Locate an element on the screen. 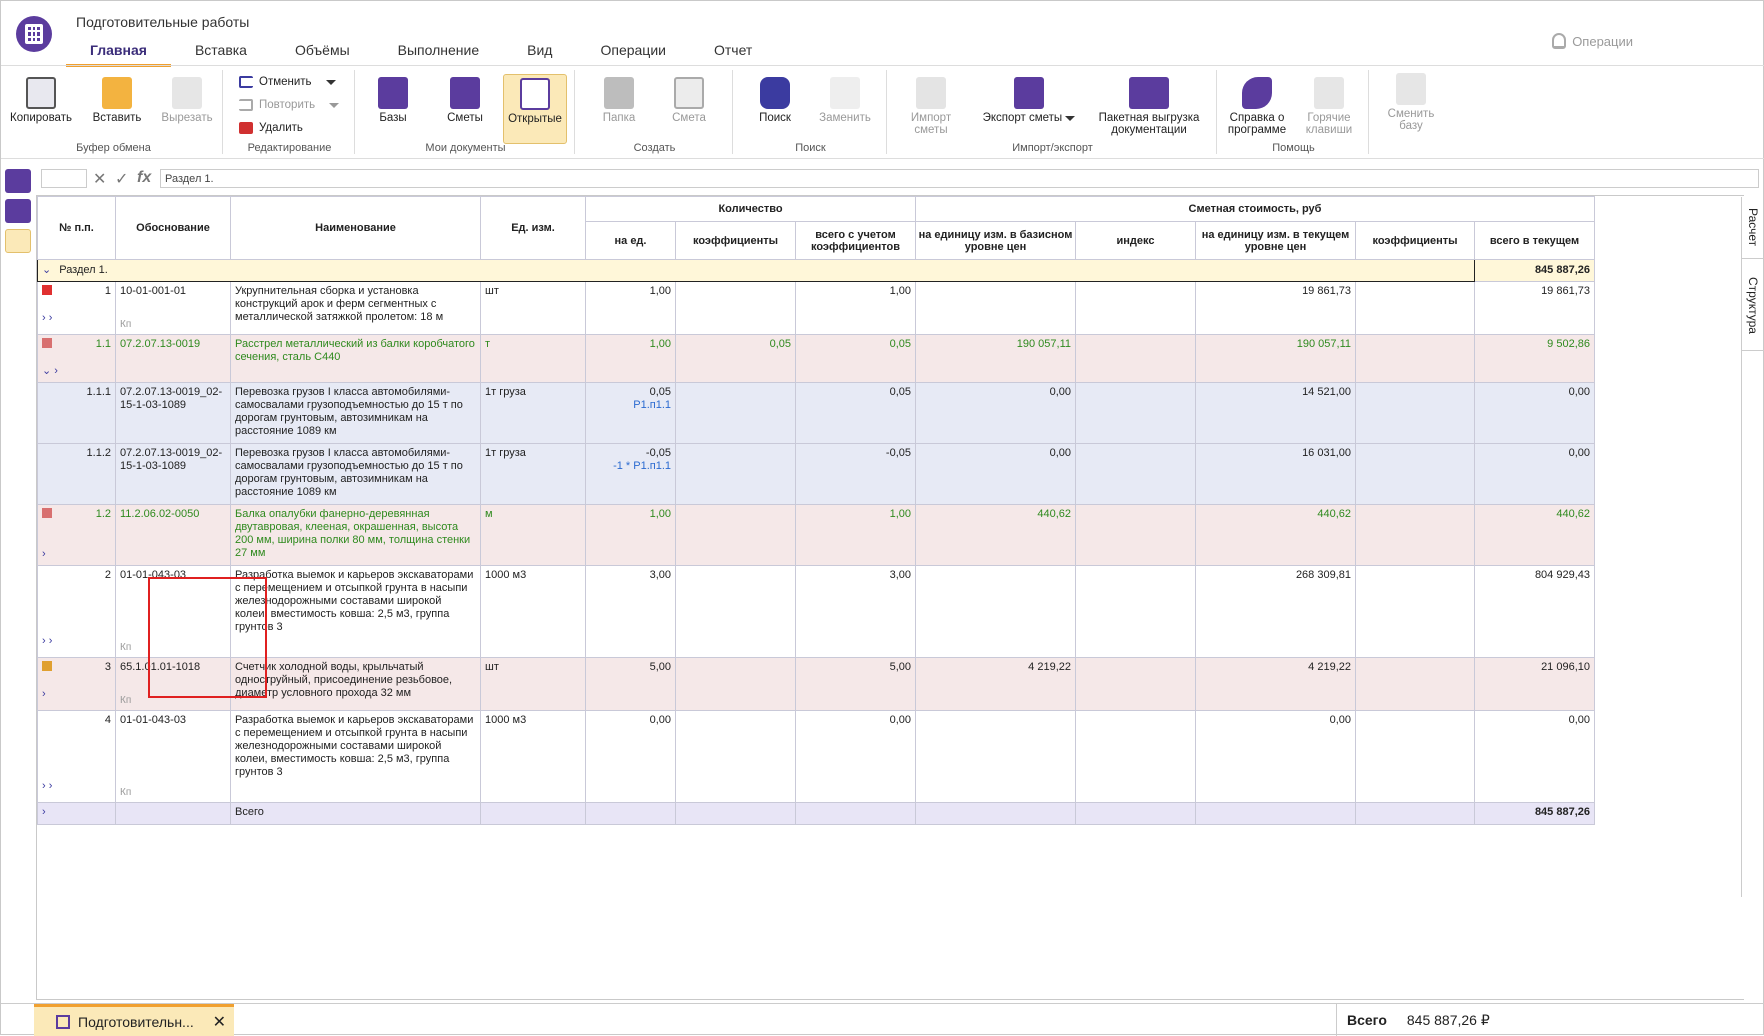  cell-basis: 65.1.01.01-1018 Кп is located at coordinates (173, 684).